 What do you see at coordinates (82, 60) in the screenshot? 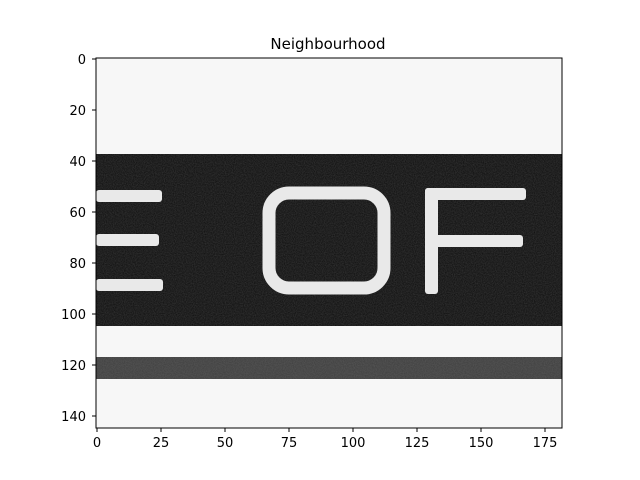
I see `y-tick-label: 0` at bounding box center [82, 60].